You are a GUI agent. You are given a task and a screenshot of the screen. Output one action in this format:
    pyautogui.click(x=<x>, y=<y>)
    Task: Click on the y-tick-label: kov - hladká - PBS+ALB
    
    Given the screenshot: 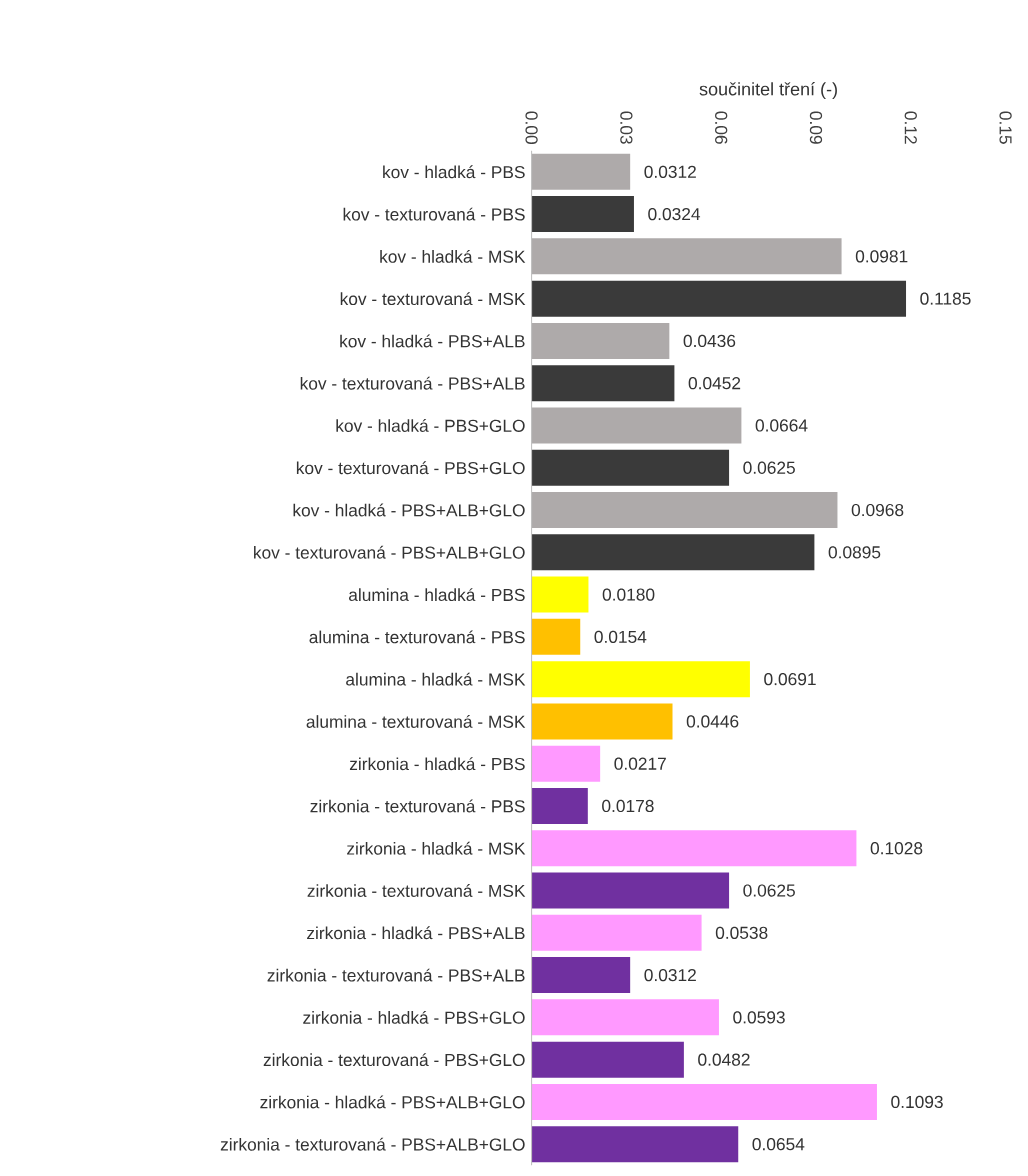 What is the action you would take?
    pyautogui.click(x=432, y=341)
    